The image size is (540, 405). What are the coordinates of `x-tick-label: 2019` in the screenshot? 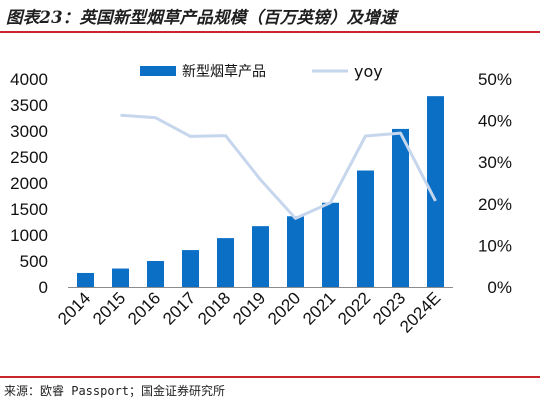 It's located at (249, 308).